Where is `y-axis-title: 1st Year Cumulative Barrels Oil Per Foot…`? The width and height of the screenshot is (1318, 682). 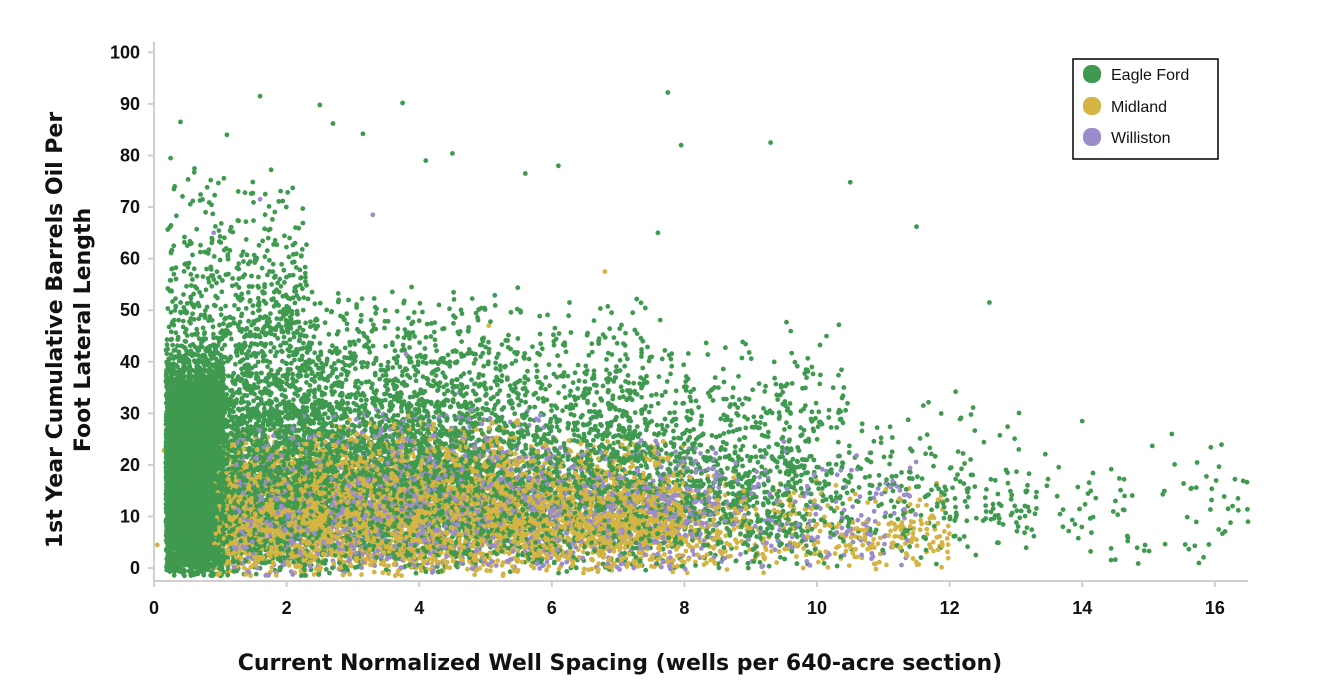 y-axis-title: 1st Year Cumulative Barrels Oil Per Foot… is located at coordinates (69, 330).